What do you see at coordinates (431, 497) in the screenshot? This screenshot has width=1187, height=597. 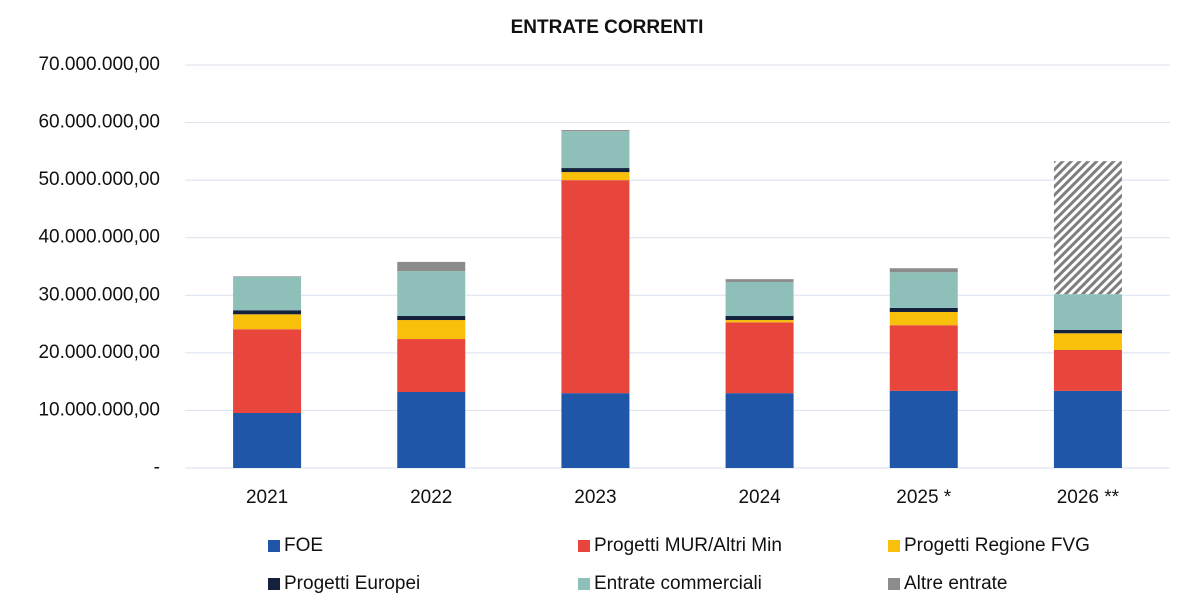 I see `x-tick-label: 2022` at bounding box center [431, 497].